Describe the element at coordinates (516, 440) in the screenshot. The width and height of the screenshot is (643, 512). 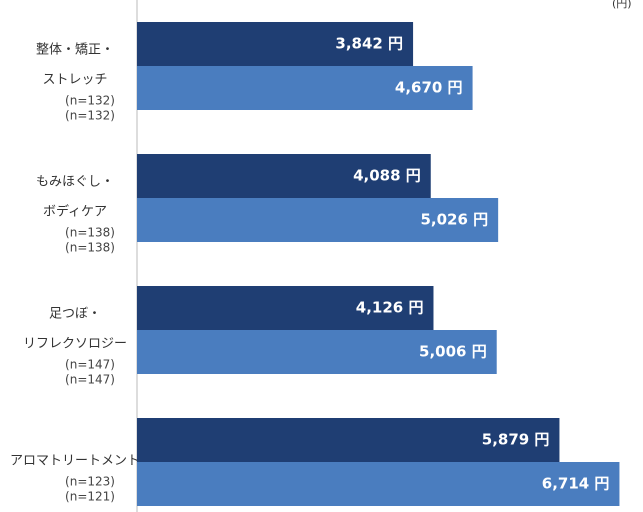
I see `value-label: 5,879 円` at that location.